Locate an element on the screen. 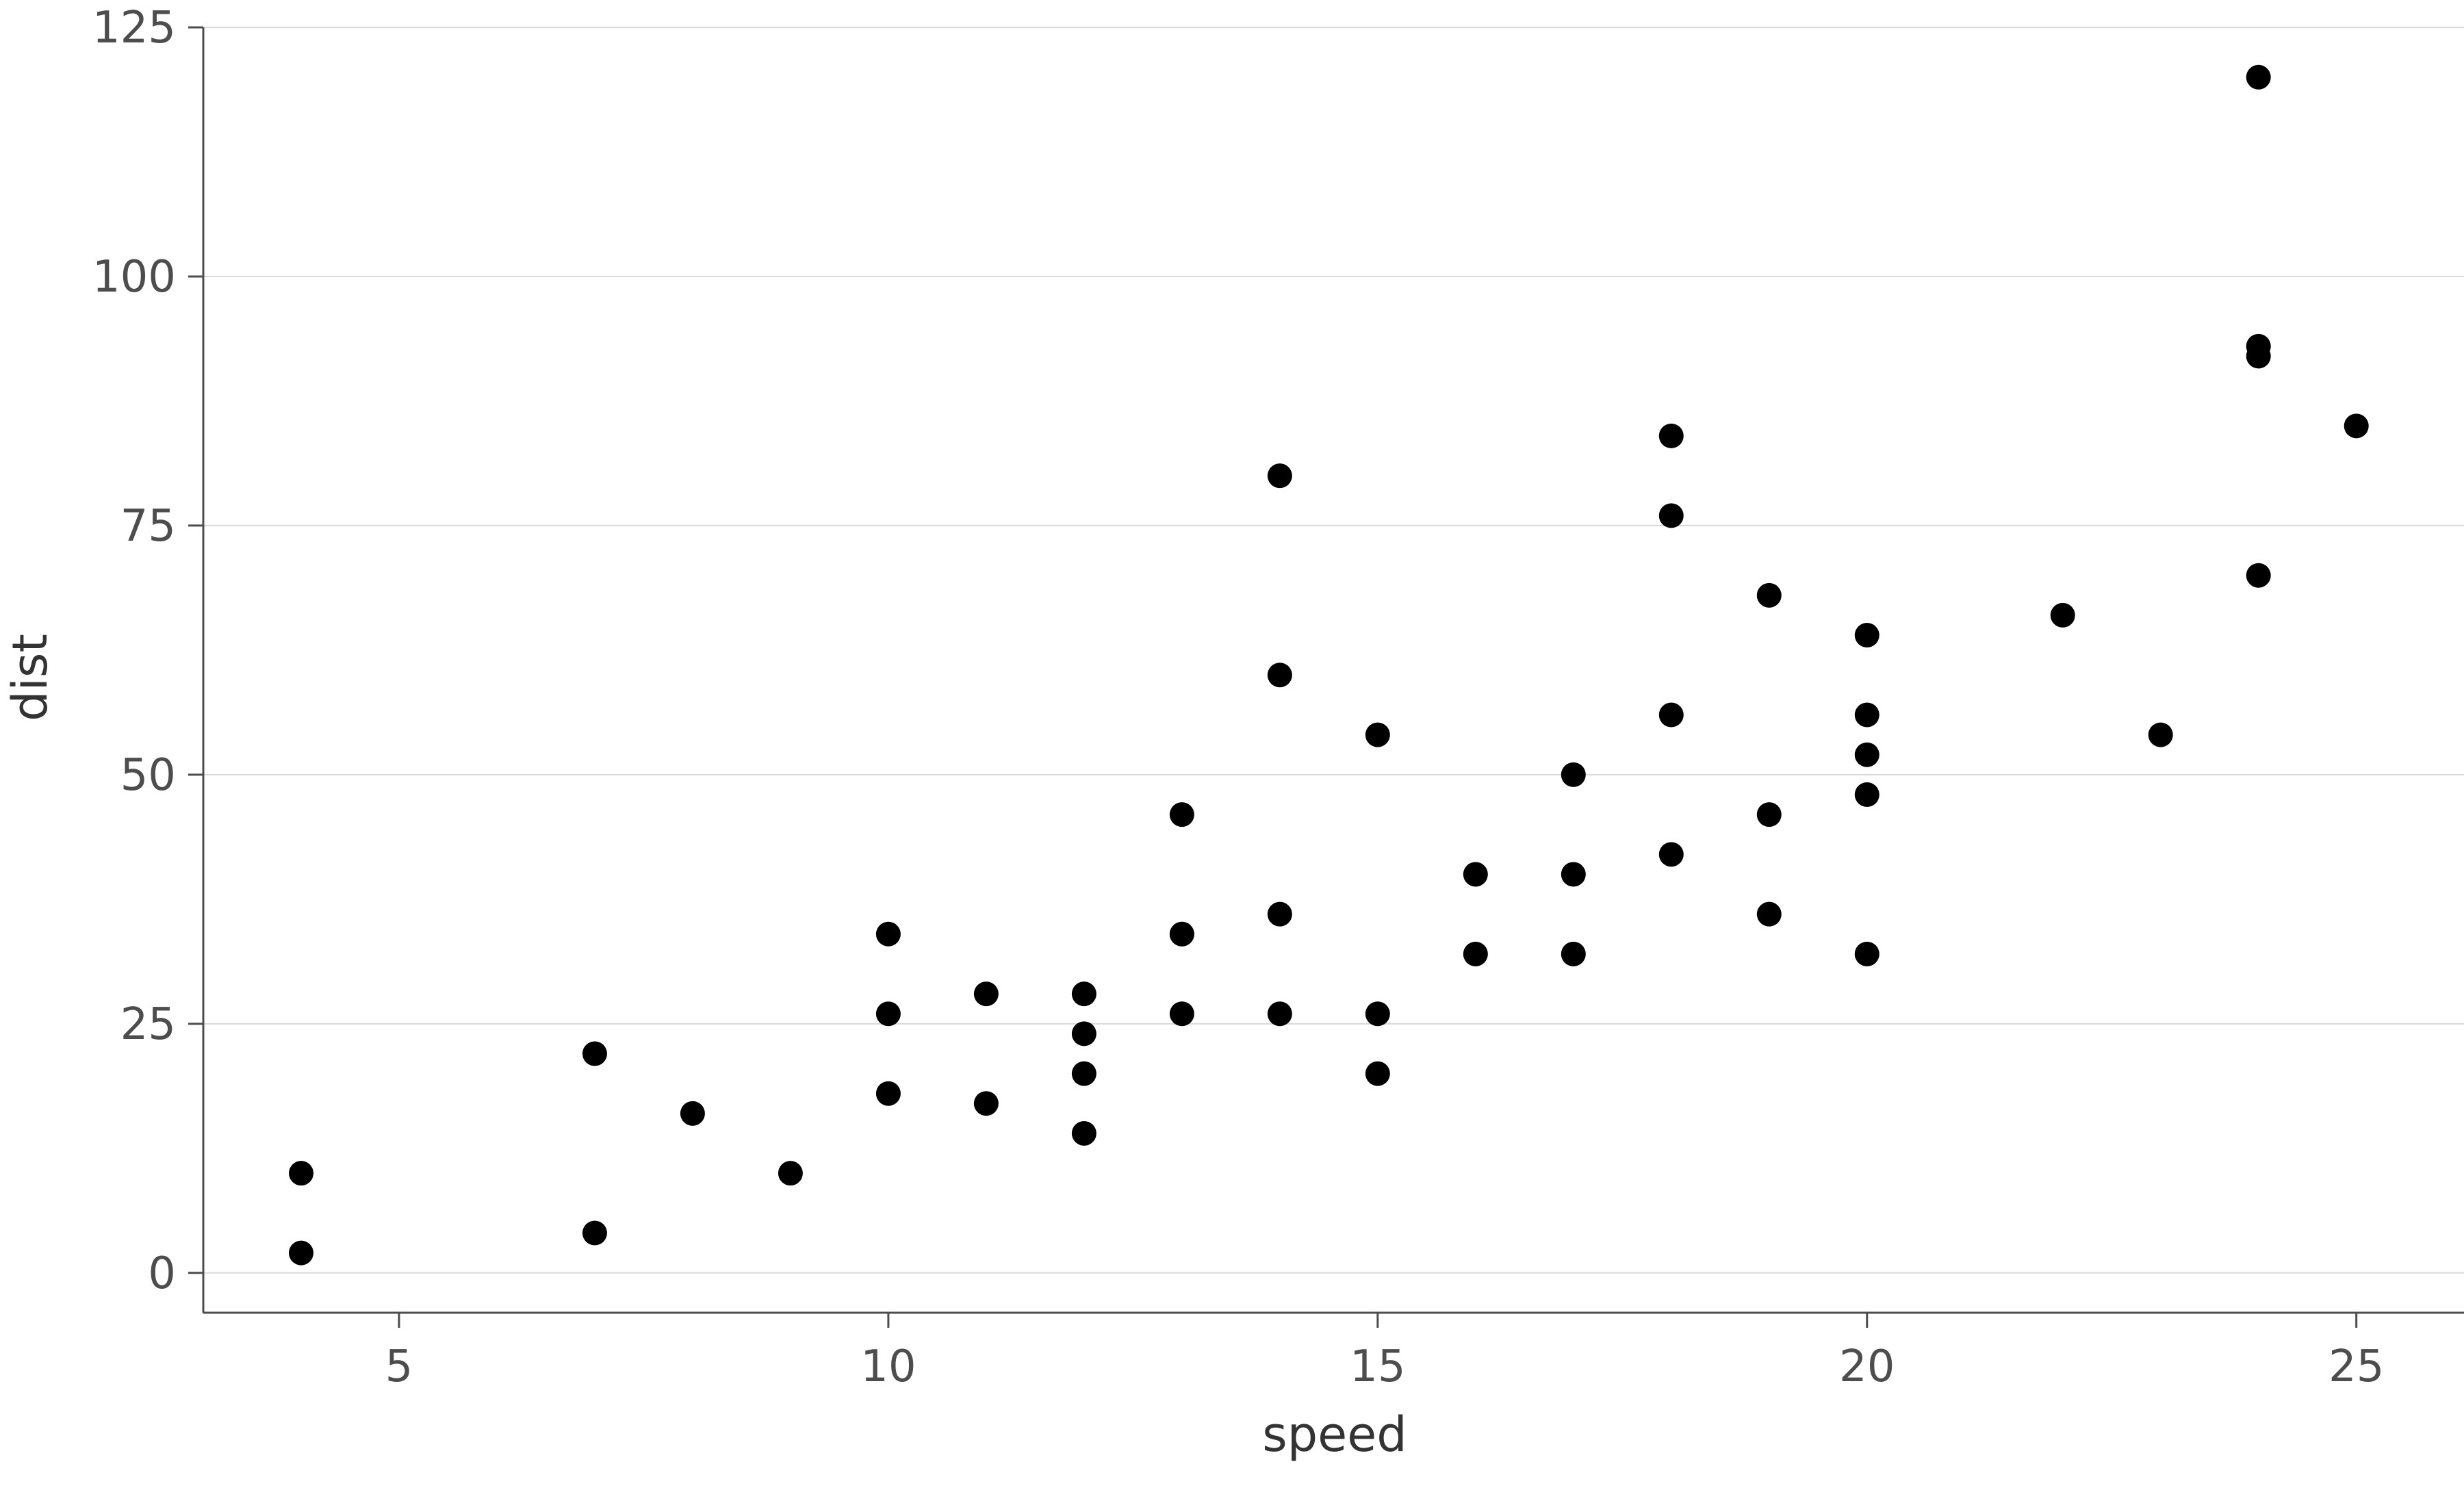 The height and width of the screenshot is (1503, 2464). y-tick-label: 125 is located at coordinates (134, 28).